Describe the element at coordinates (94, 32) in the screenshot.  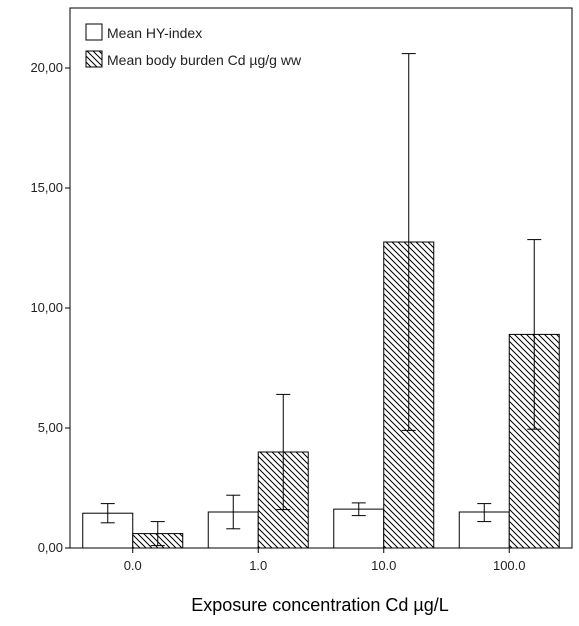
I see `legend-swatch-hy-index` at that location.